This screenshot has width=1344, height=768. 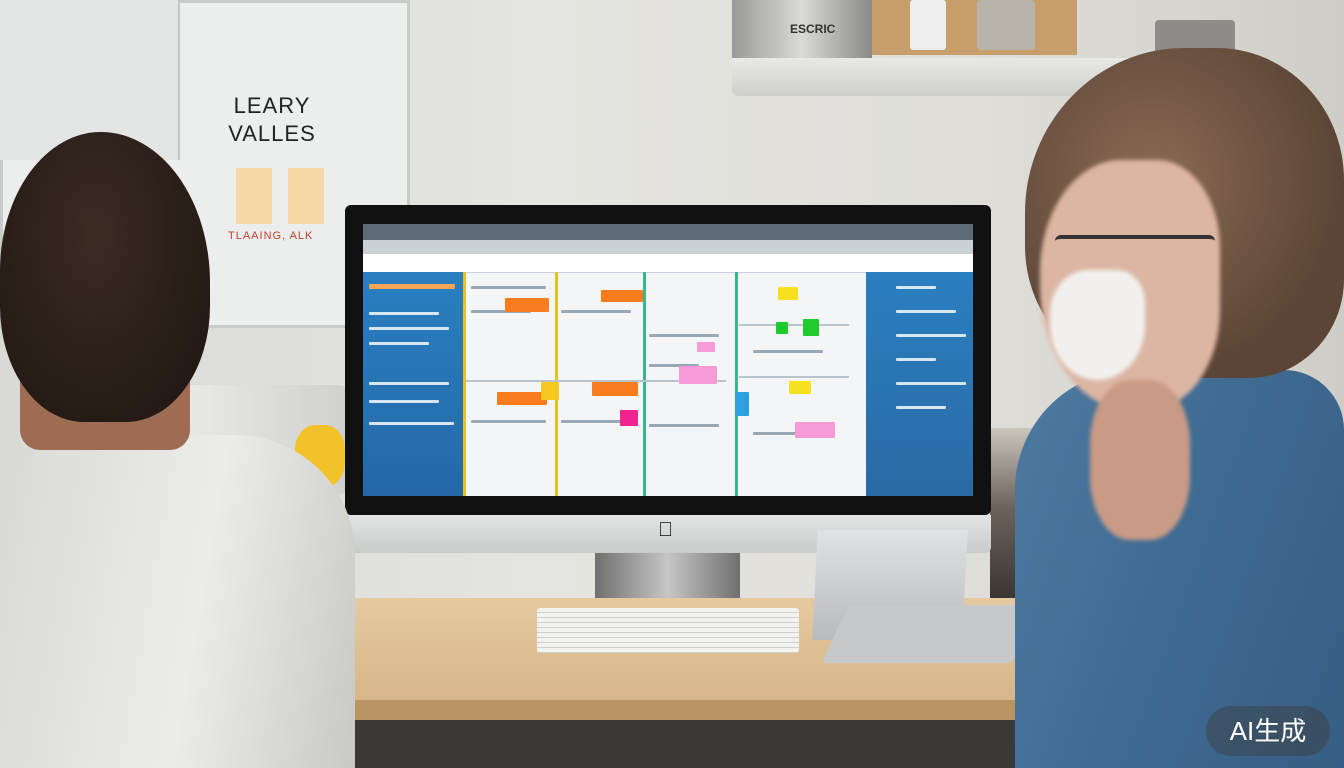 I want to click on canister-label: ESCRIC, so click(x=813, y=29).